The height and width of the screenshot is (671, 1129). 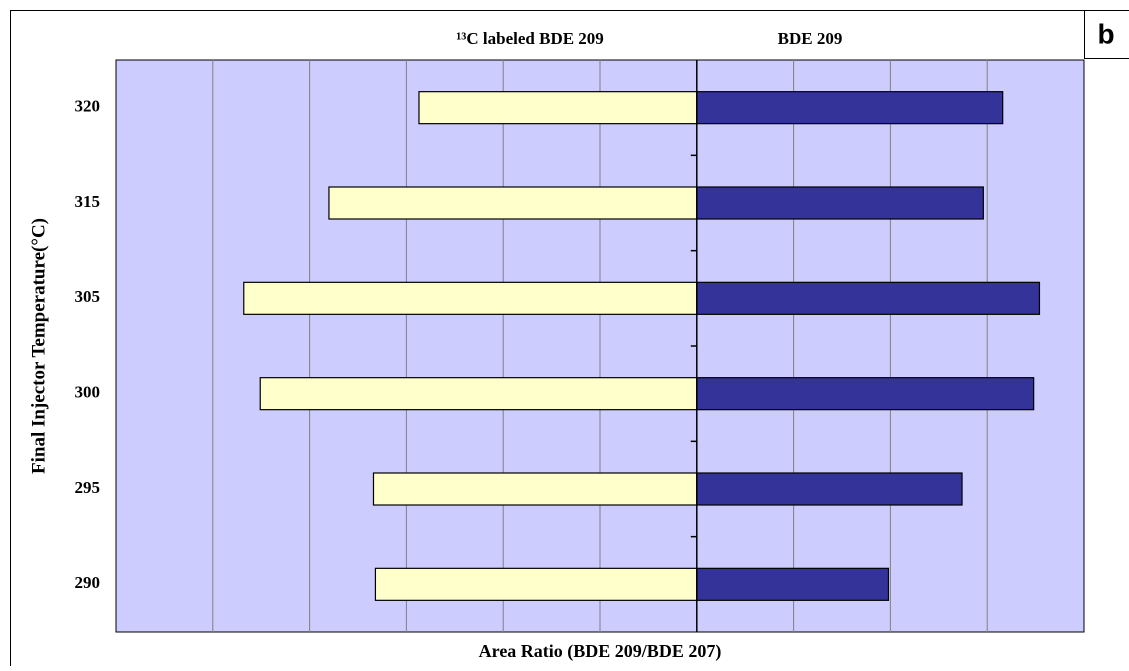 I want to click on y-tick-label: 290, so click(x=88, y=582).